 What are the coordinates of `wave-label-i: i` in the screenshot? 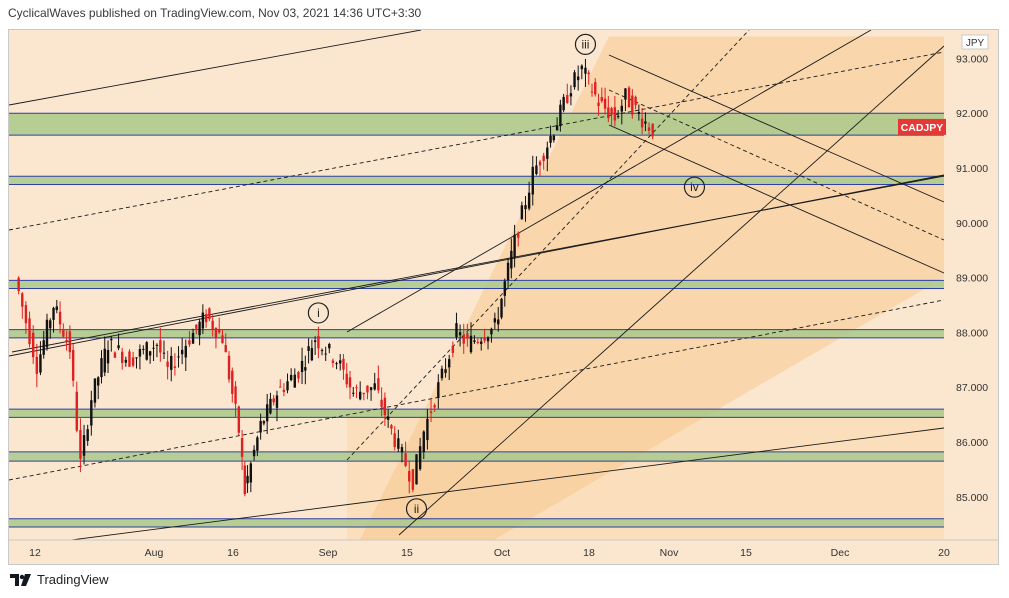 It's located at (318, 313).